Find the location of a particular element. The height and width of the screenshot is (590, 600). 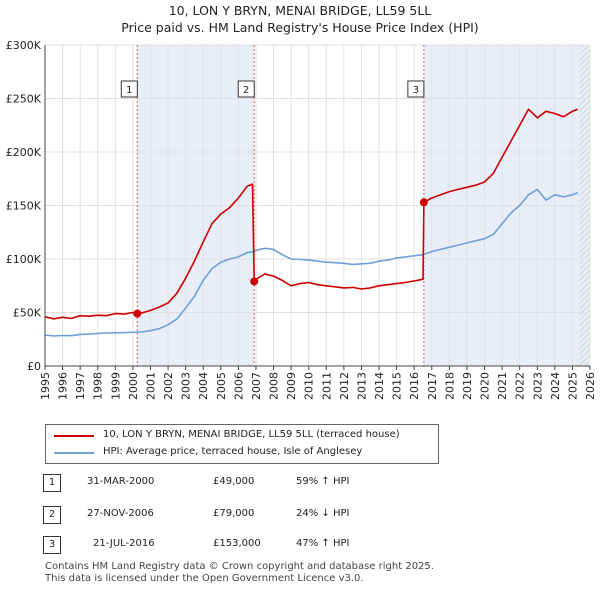

x-tick-label: 2021 is located at coordinates (502, 386).